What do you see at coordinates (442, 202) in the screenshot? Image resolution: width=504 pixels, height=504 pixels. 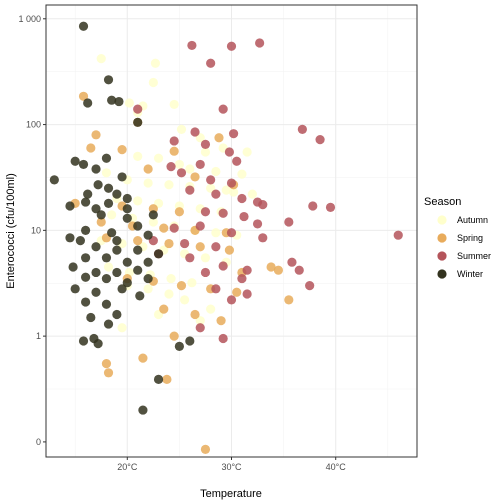 I see `legend-title: Season` at bounding box center [442, 202].